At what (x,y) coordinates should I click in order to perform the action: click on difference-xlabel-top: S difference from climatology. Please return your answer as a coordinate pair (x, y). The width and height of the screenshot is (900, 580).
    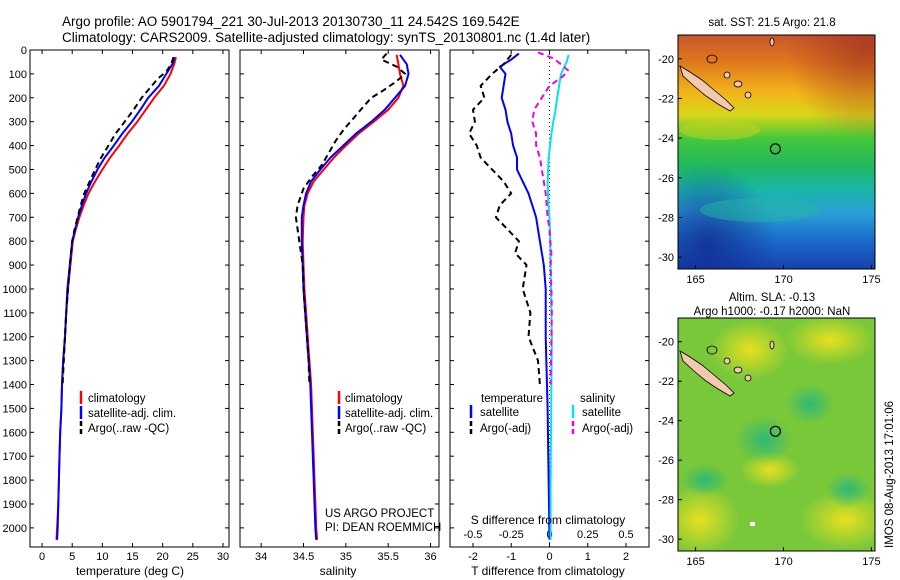
    Looking at the image, I should click on (548, 520).